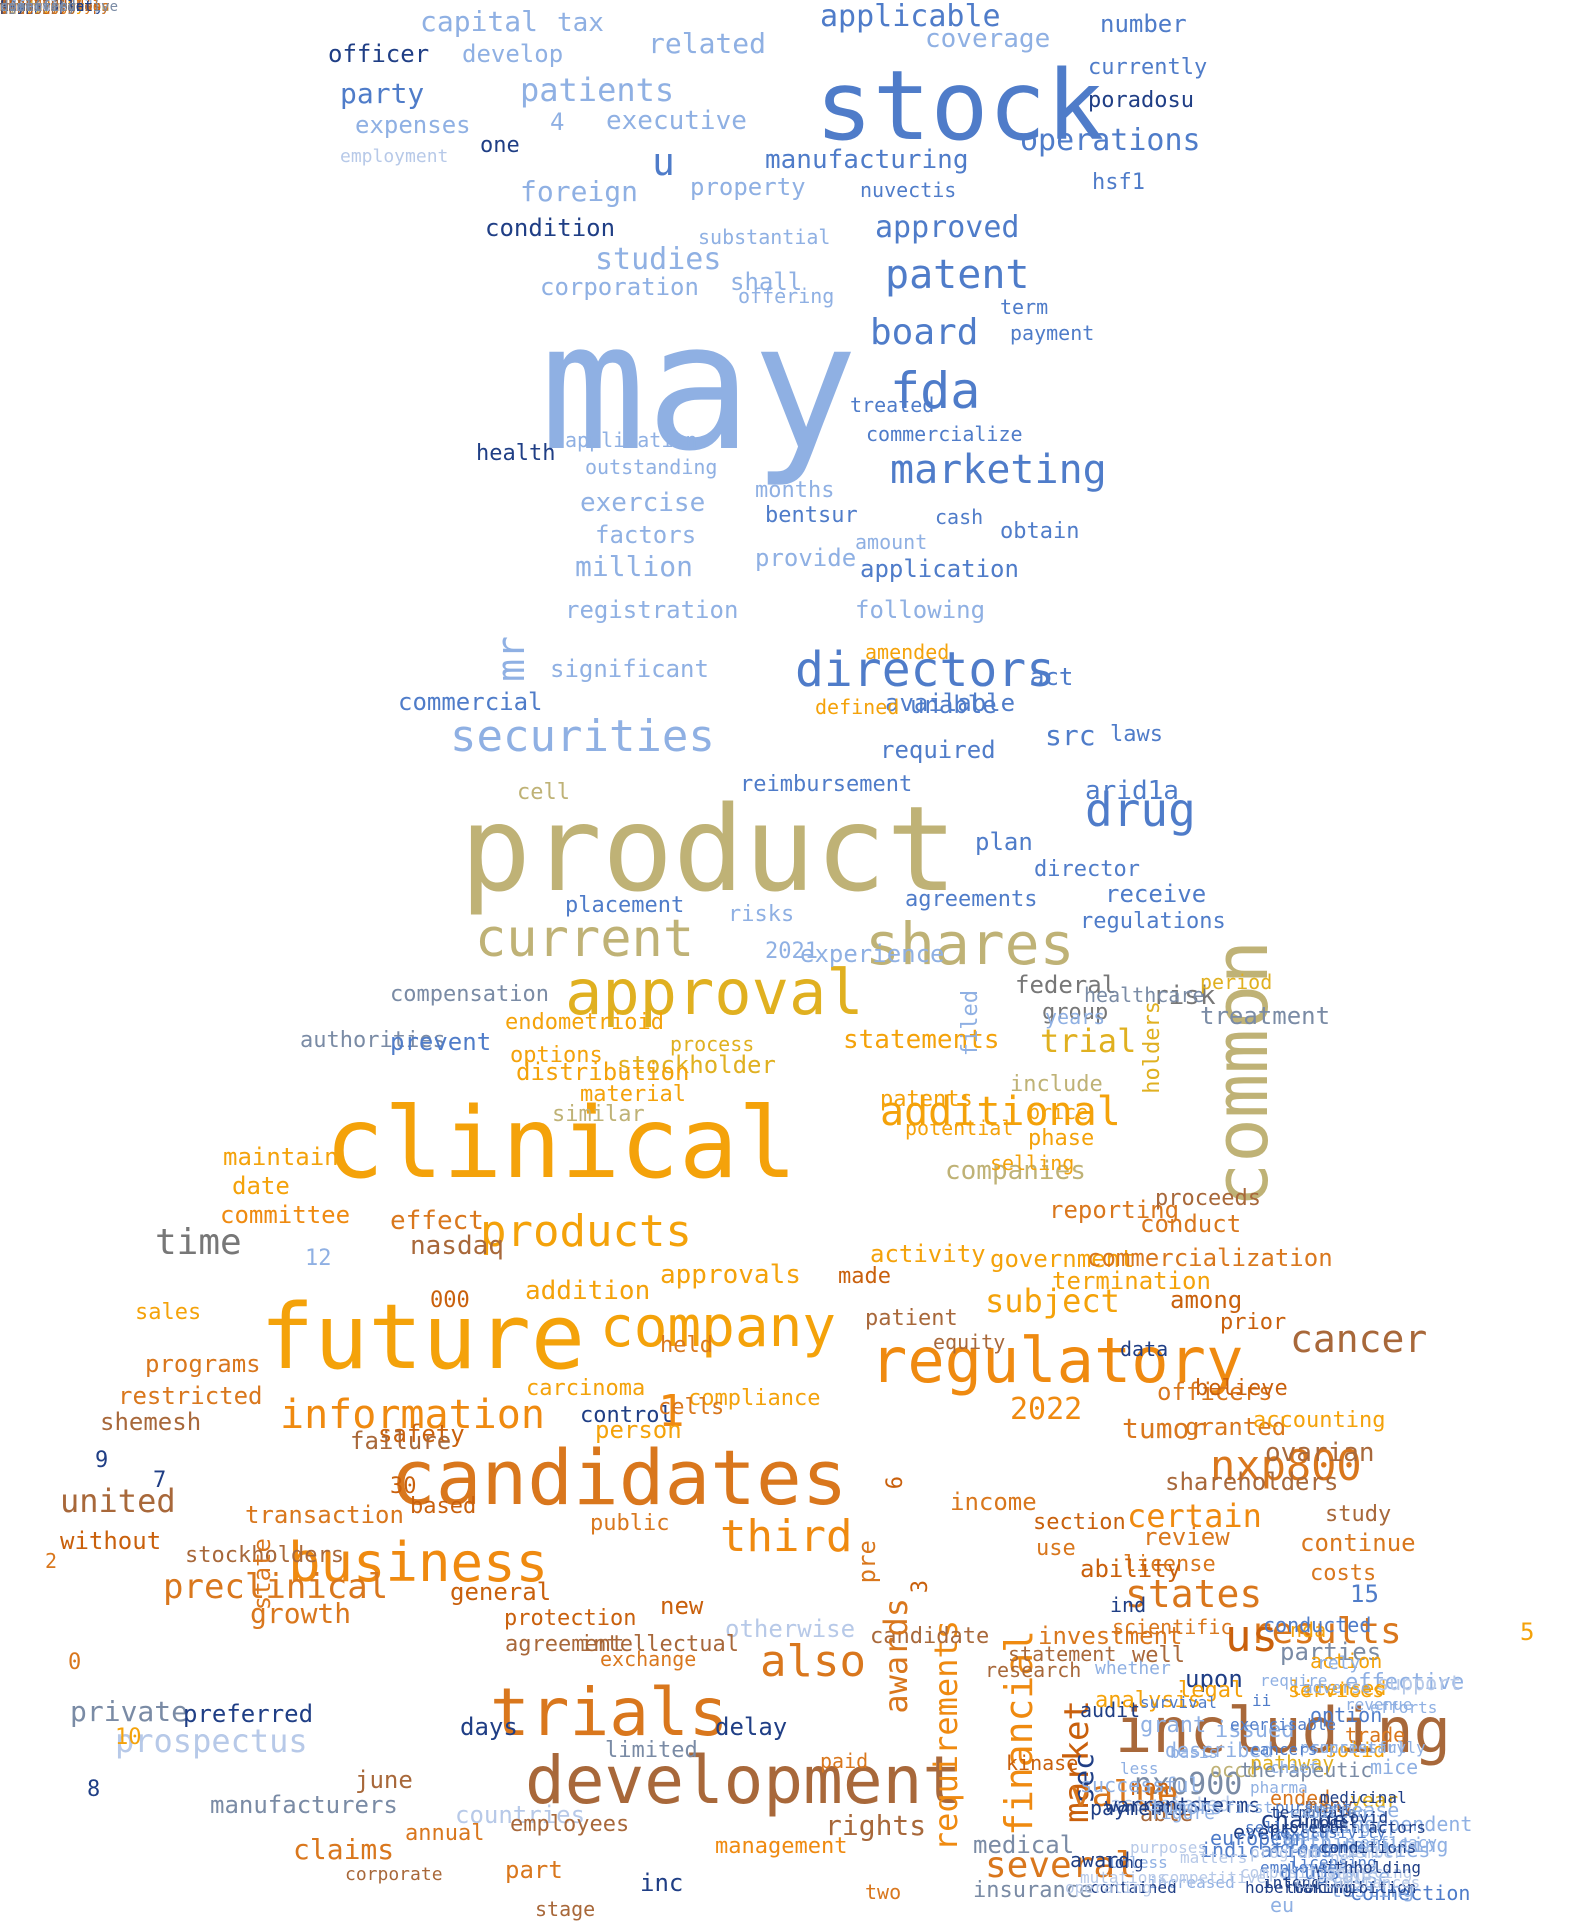  What do you see at coordinates (1066, 985) in the screenshot?
I see `cloud-word: federal` at bounding box center [1066, 985].